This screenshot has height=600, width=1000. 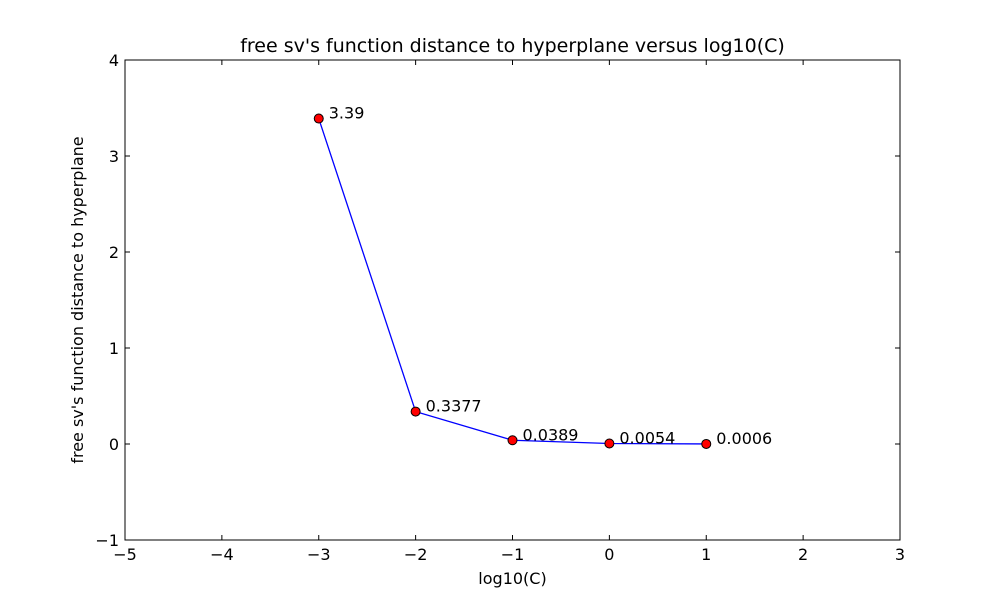 I want to click on x-tick-label: −1, so click(x=513, y=554).